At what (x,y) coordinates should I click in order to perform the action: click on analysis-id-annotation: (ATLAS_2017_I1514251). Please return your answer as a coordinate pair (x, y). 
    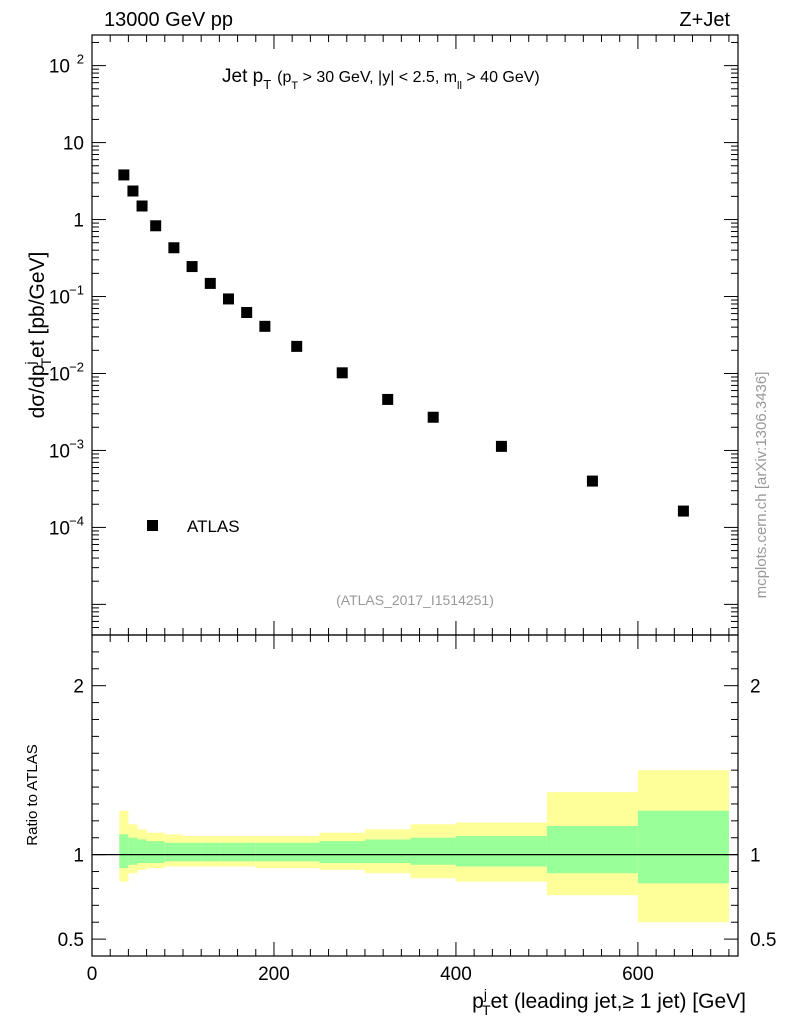
    Looking at the image, I should click on (415, 600).